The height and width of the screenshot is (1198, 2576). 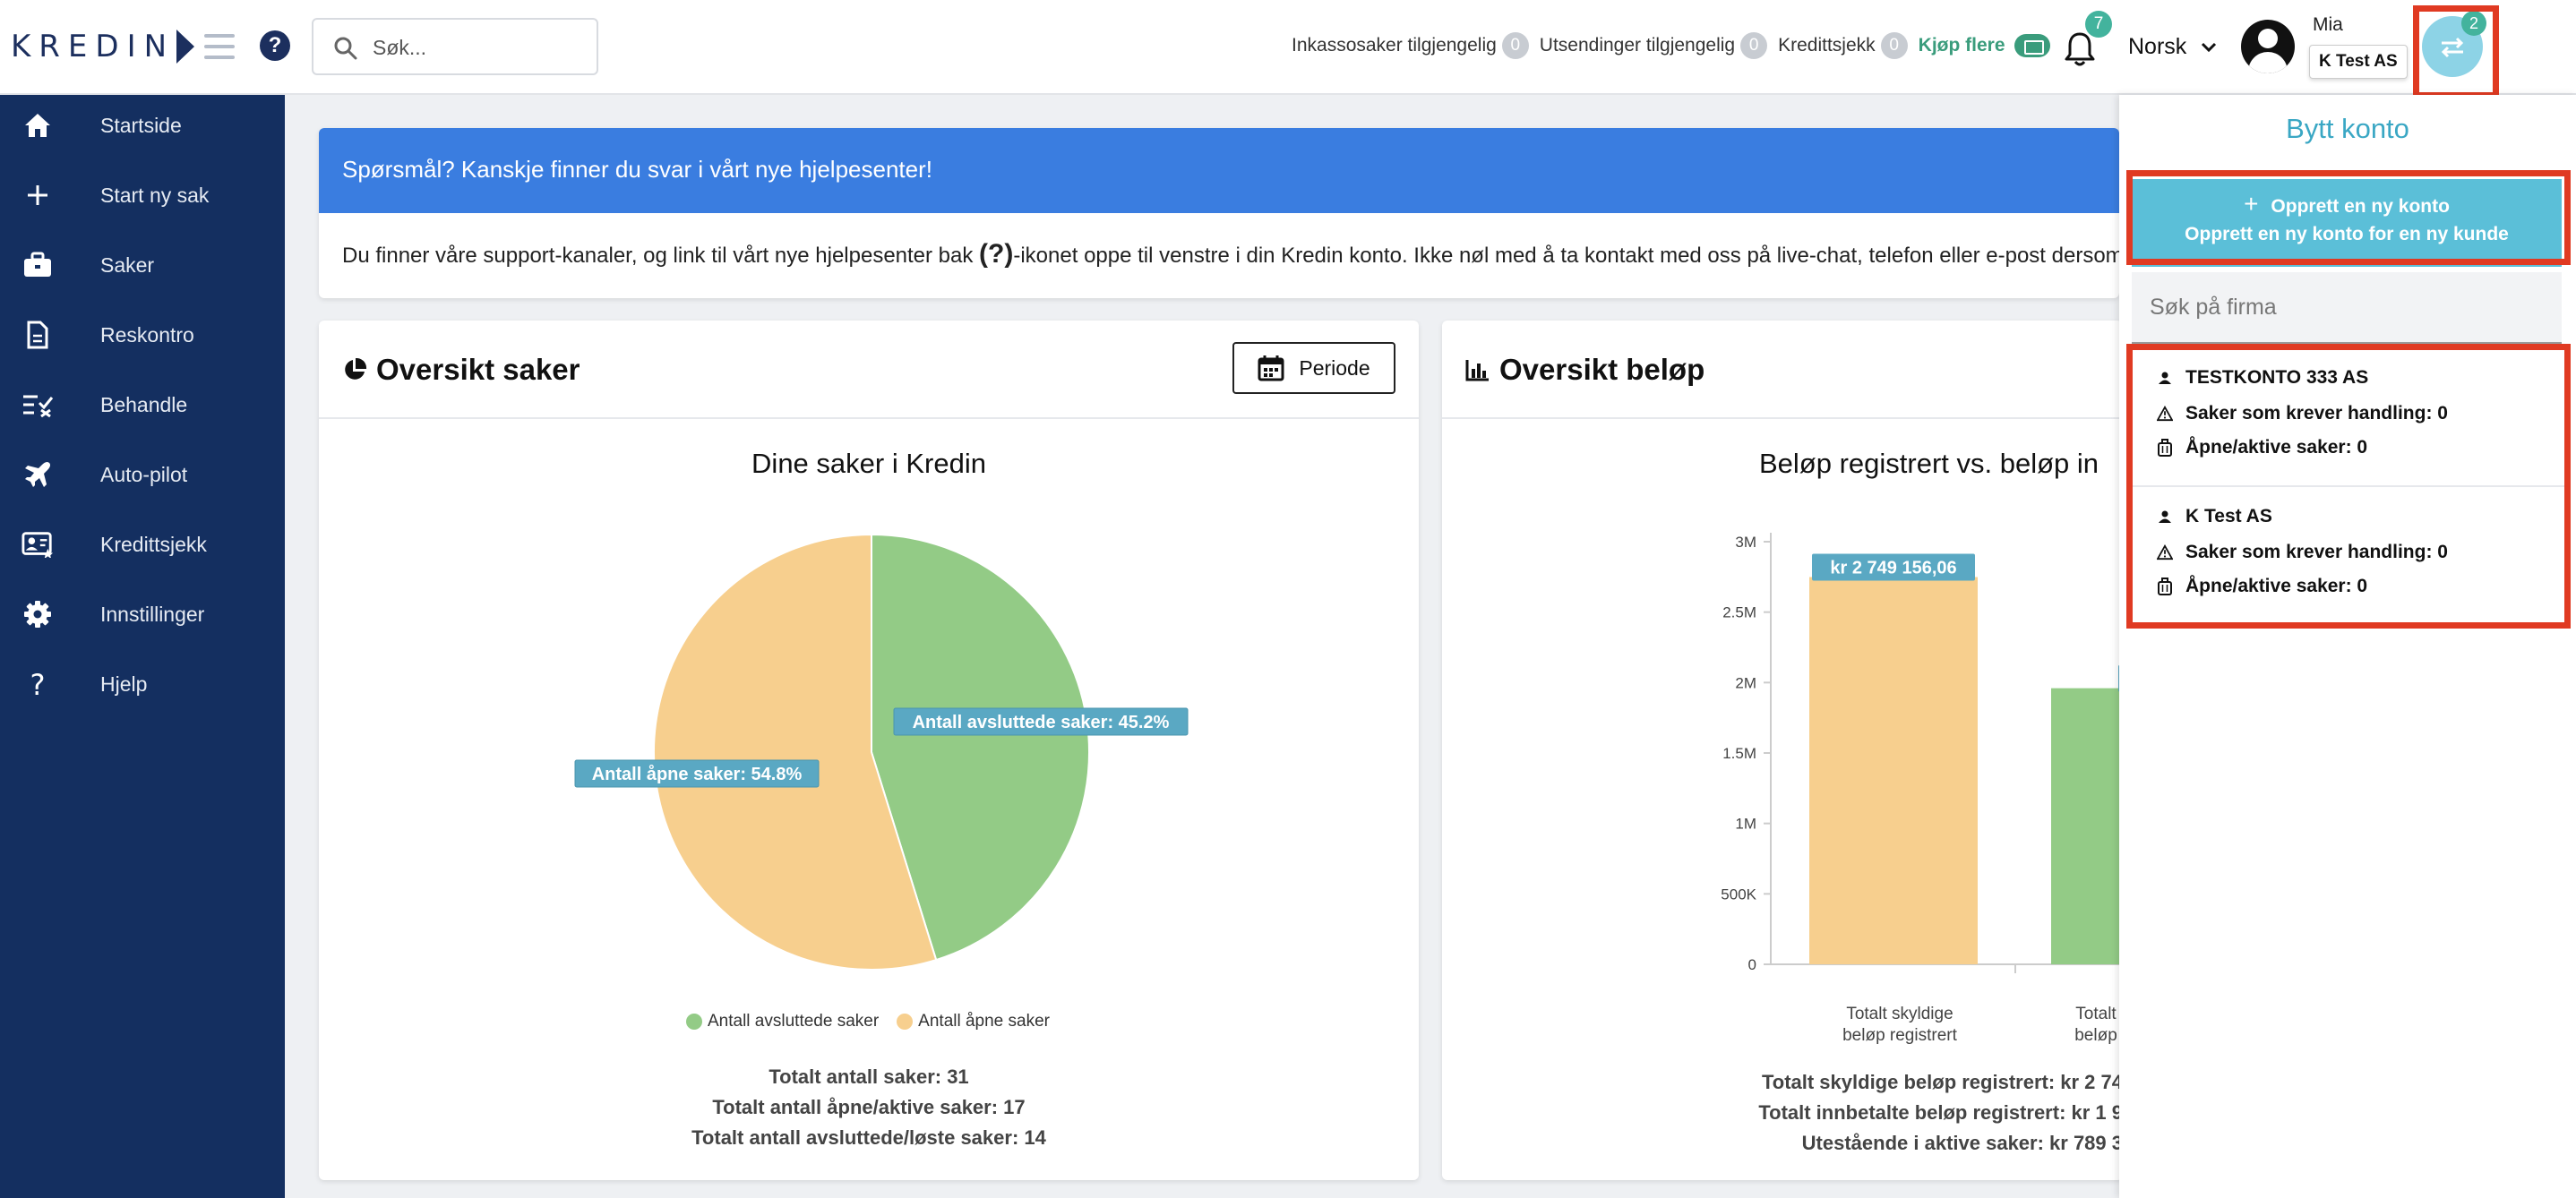 What do you see at coordinates (2358, 62) in the screenshot?
I see `current-company-chip: K Test AS` at bounding box center [2358, 62].